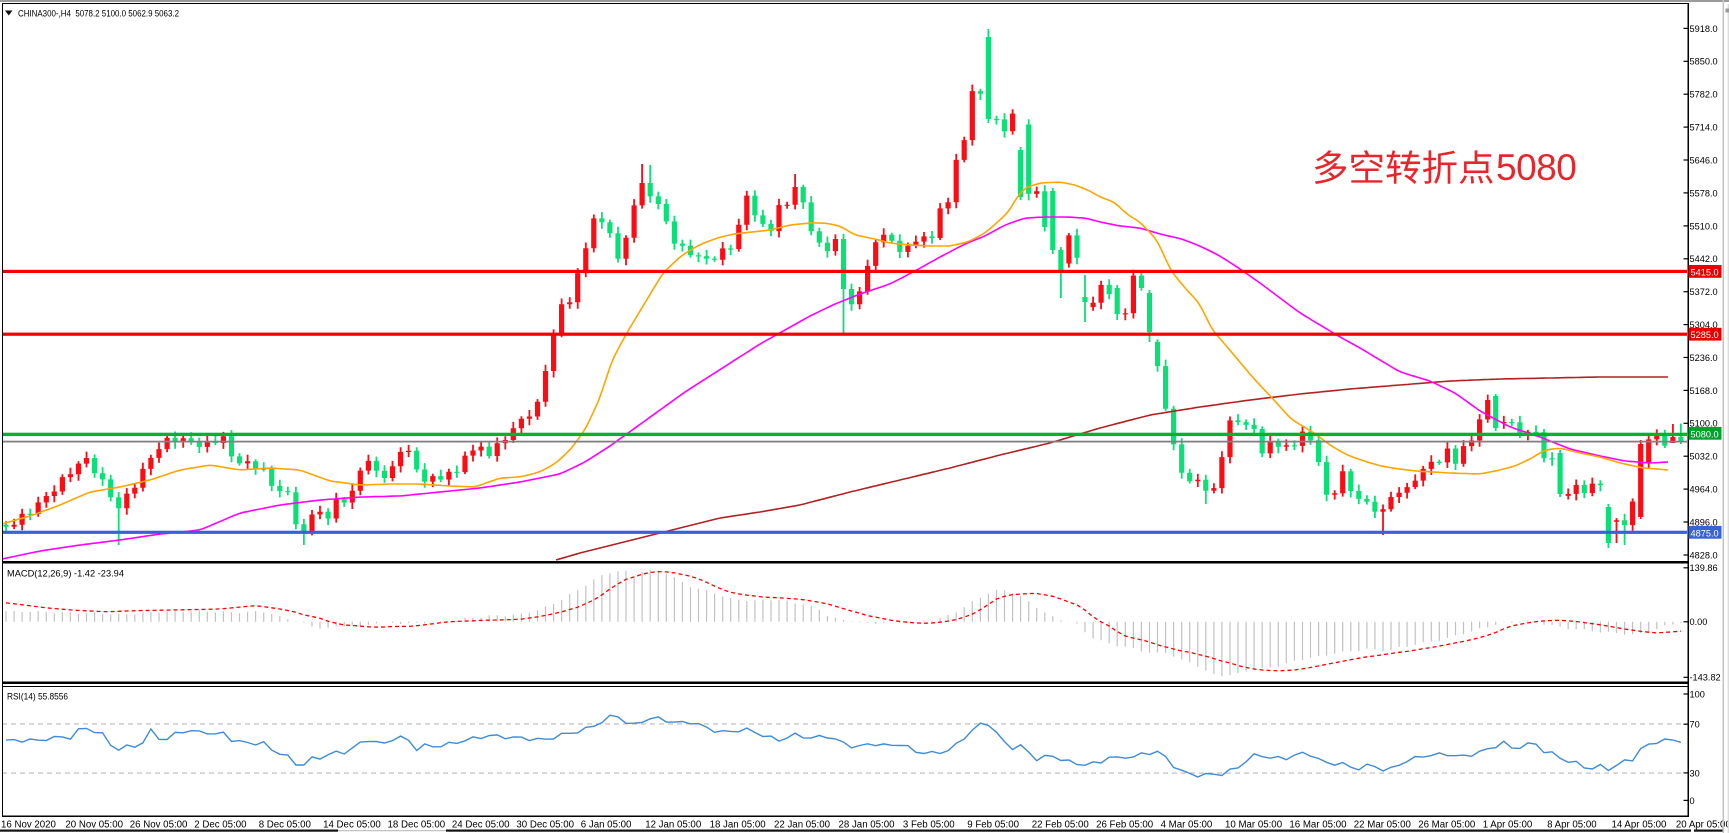 This screenshot has height=833, width=1729. Describe the element at coordinates (1704, 29) in the screenshot. I see `svg-text: 5918.0` at that location.